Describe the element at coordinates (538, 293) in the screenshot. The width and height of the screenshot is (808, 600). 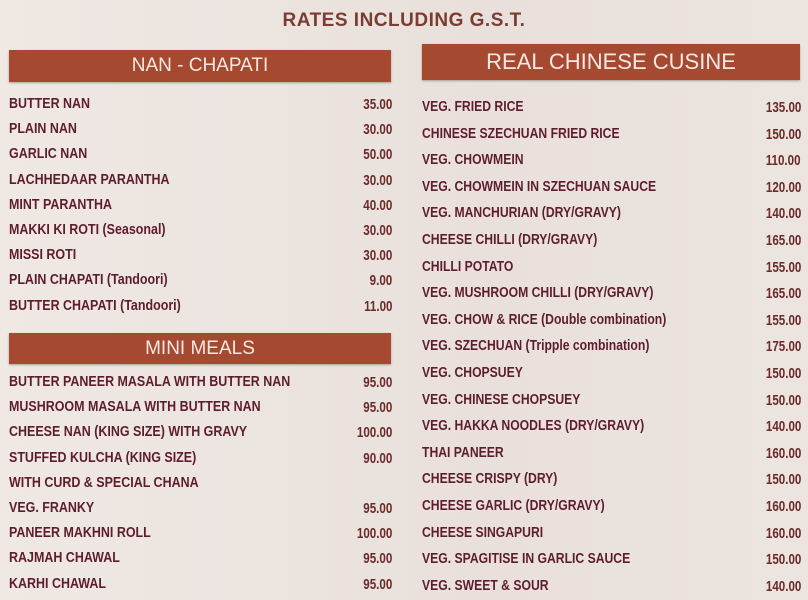
I see `item-name: VEG. MUSHROOM CHILLI (DRY/GRAVY)` at that location.